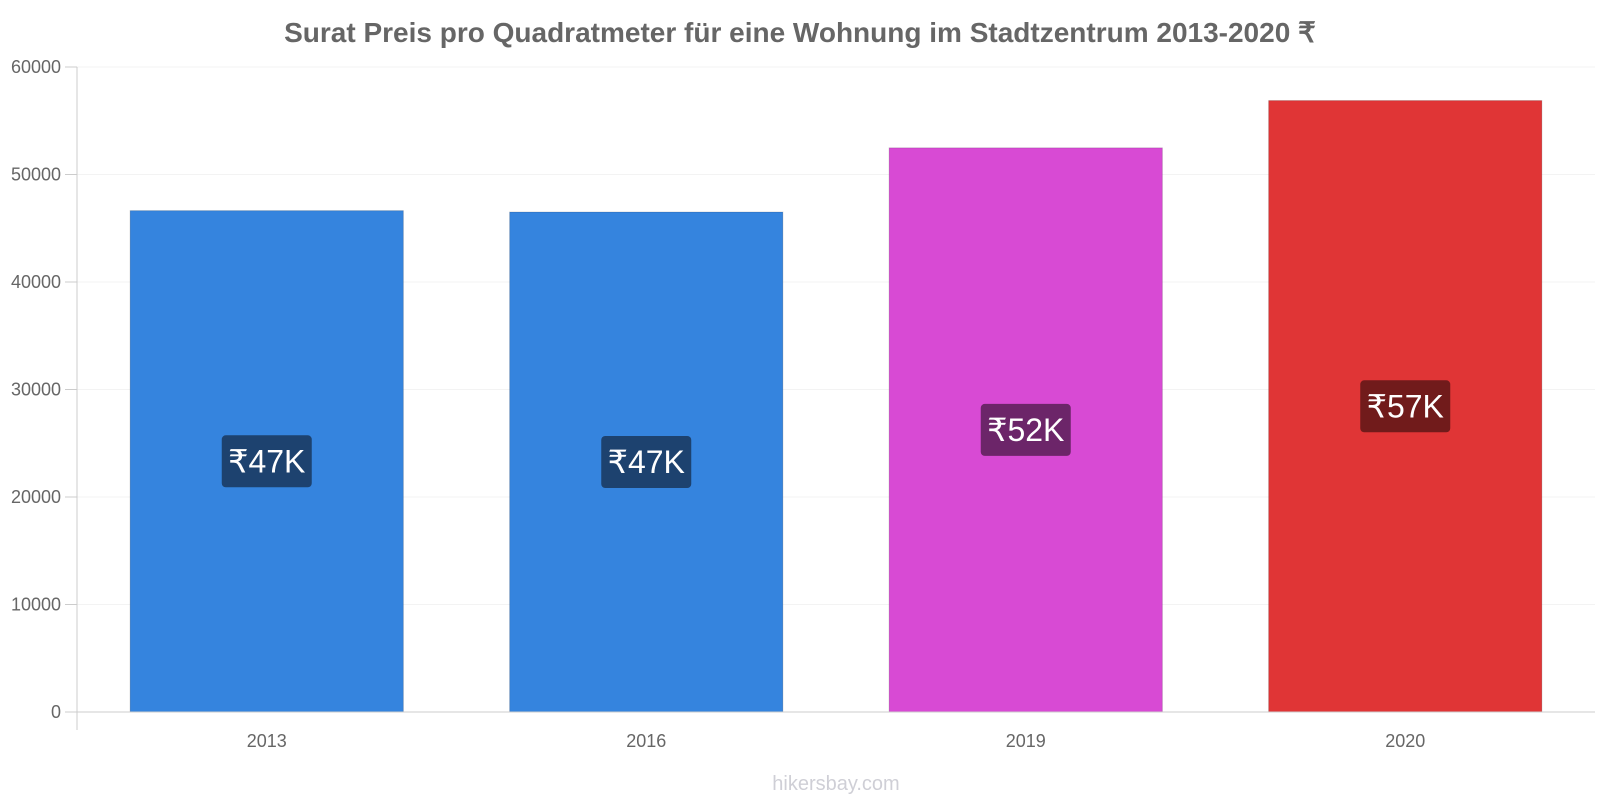  What do you see at coordinates (646, 741) in the screenshot?
I see `x-tick-label: 2016` at bounding box center [646, 741].